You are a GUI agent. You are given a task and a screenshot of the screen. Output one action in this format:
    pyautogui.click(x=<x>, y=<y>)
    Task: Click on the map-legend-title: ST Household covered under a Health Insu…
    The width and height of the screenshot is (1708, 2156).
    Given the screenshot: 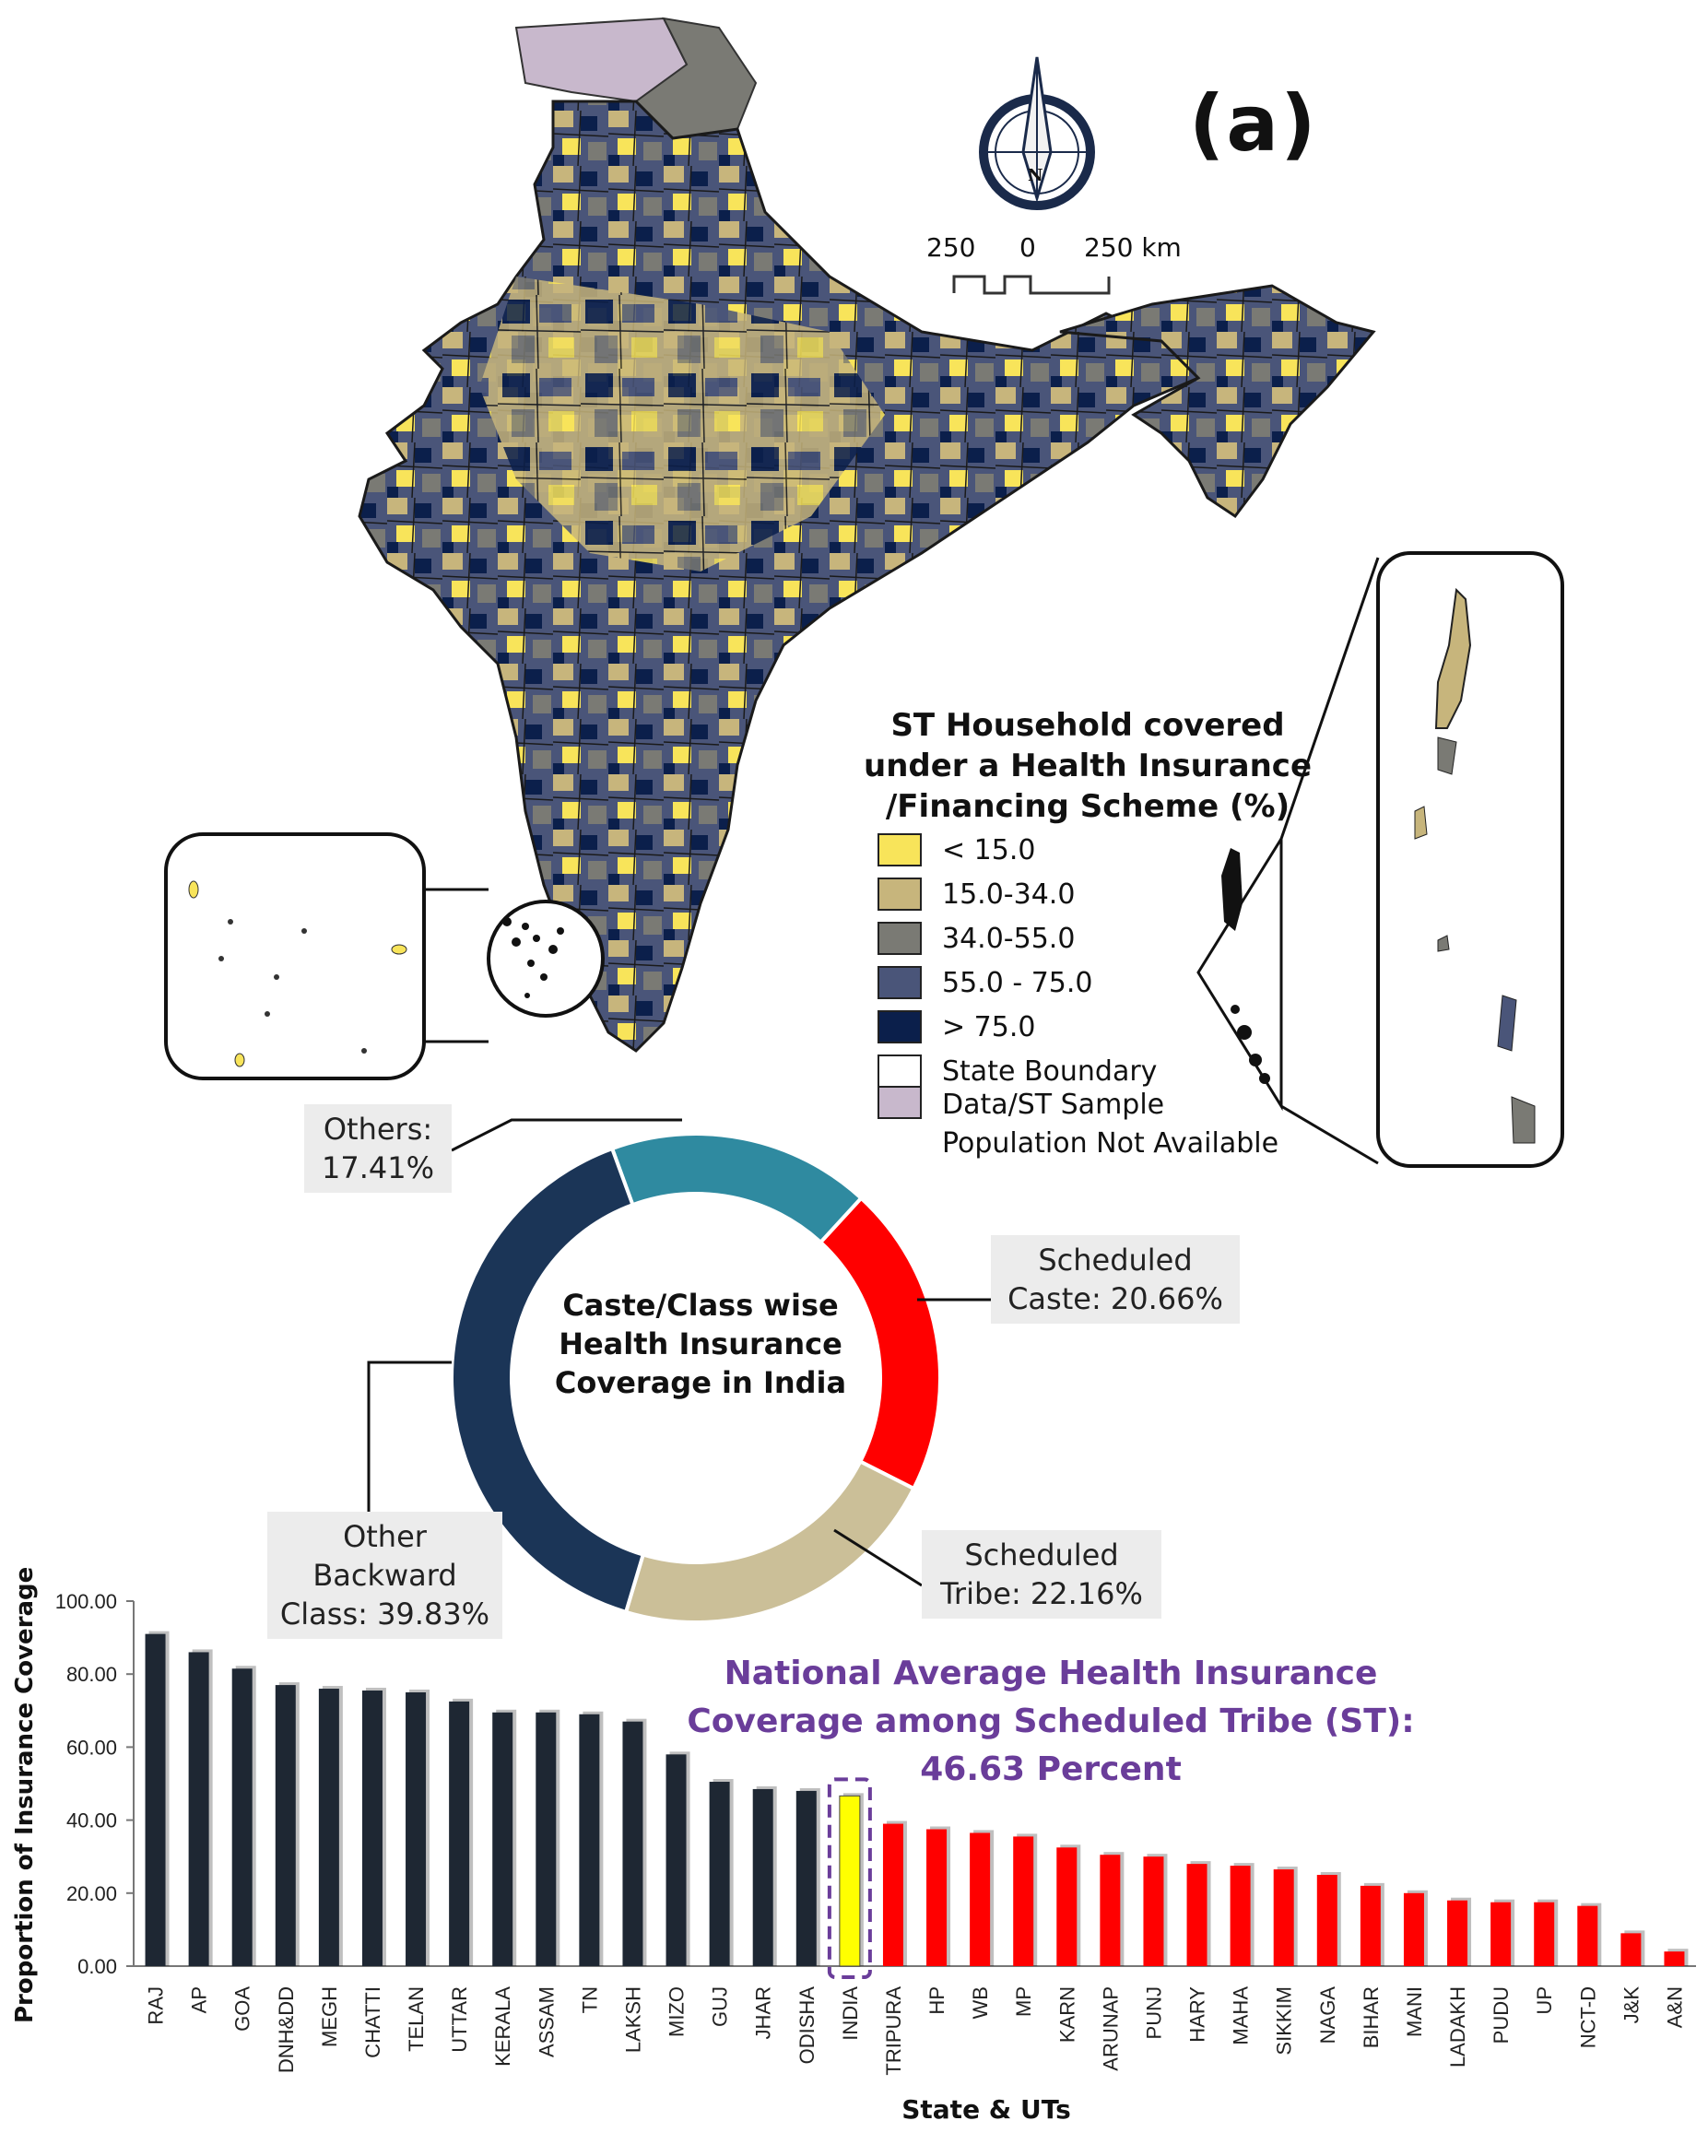 What is the action you would take?
    pyautogui.click(x=1087, y=766)
    